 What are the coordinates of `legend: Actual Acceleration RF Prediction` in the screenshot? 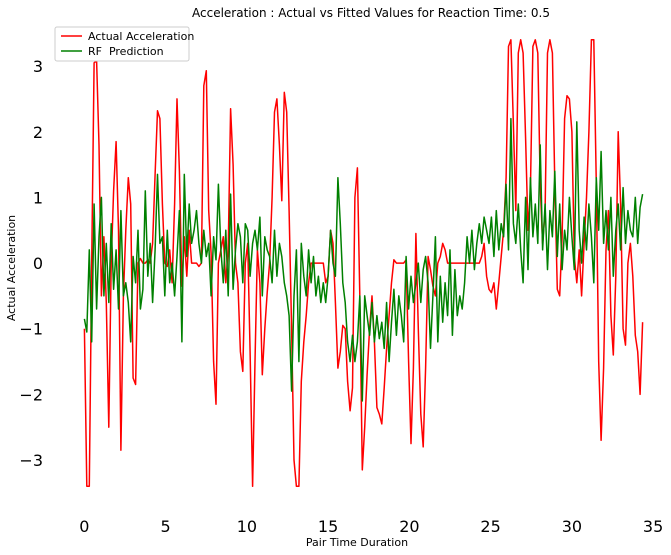 It's located at (124, 44).